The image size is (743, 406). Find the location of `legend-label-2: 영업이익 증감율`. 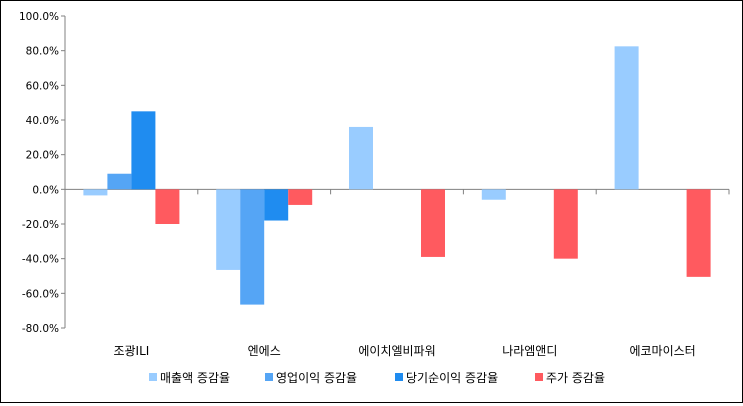

legend-label-2: 영업이익 증감율 is located at coordinates (316, 378).